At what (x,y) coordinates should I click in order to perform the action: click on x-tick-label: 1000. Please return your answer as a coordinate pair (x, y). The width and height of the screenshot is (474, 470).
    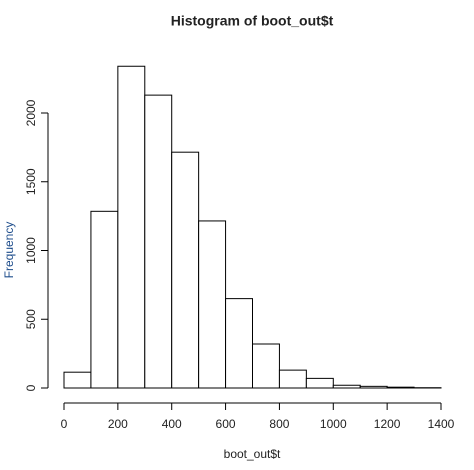
    Looking at the image, I should click on (333, 424).